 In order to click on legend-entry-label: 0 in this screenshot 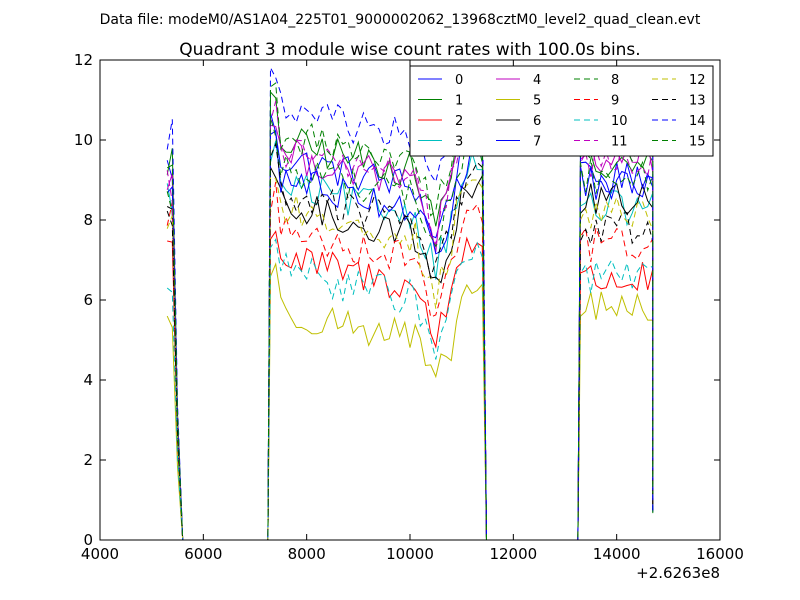, I will do `click(459, 80)`.